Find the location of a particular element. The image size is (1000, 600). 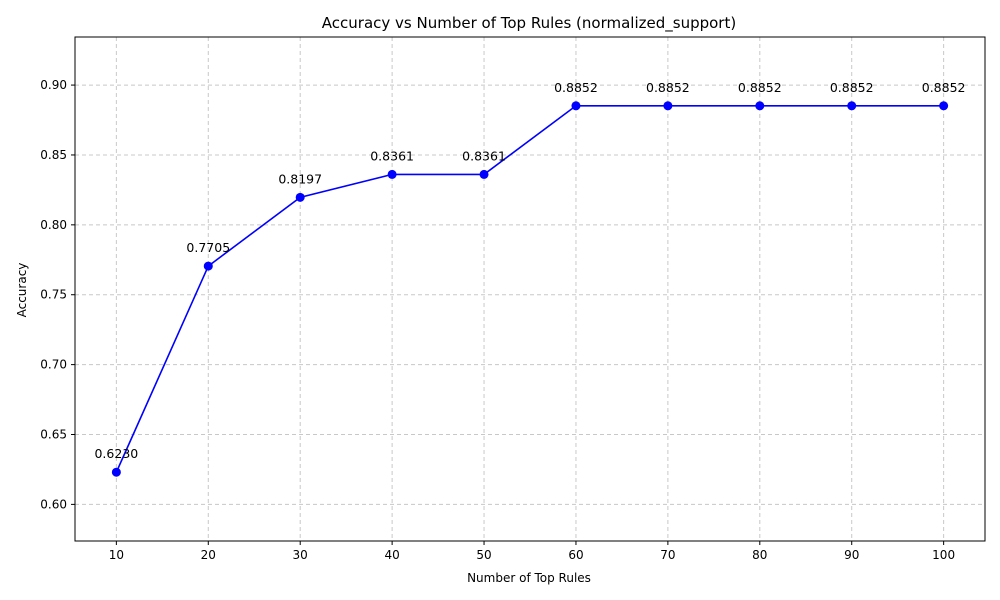

y-axis-ticks: 0.60 0.65 0.70 0.75 0.80 0.85 0.90 is located at coordinates (57, 294).